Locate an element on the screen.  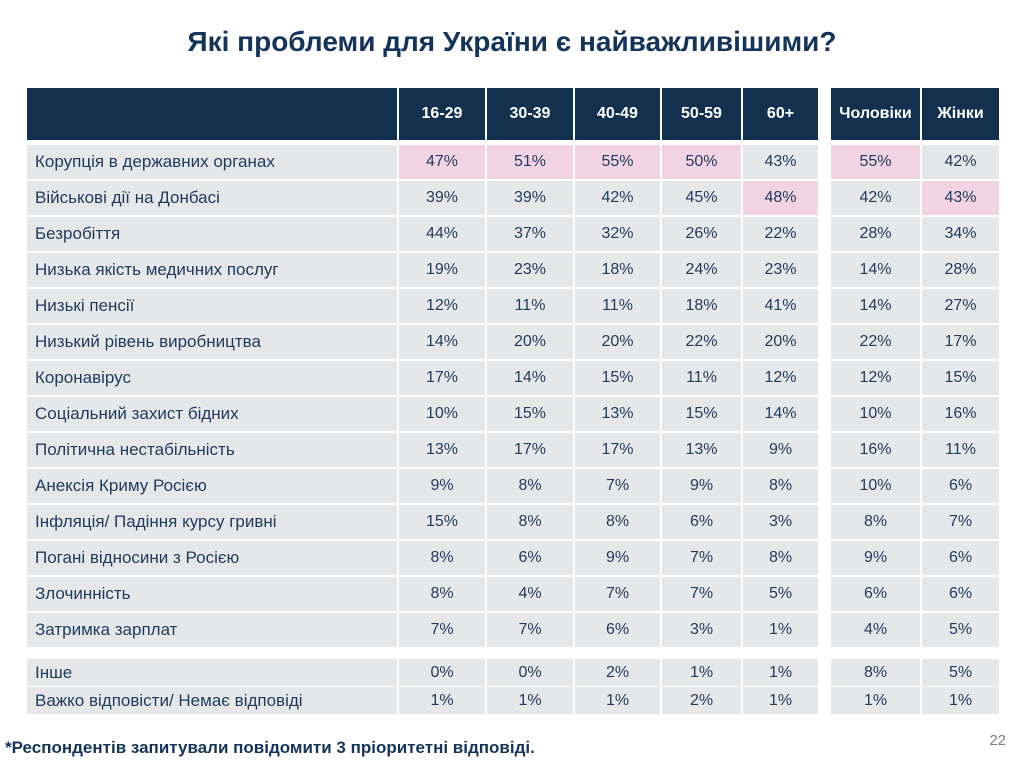
row-label: Затримка зарплат is located at coordinates (213, 630).